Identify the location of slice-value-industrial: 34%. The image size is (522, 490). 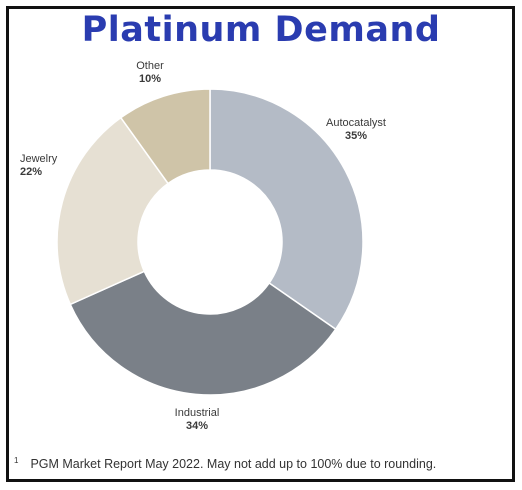
(197, 426).